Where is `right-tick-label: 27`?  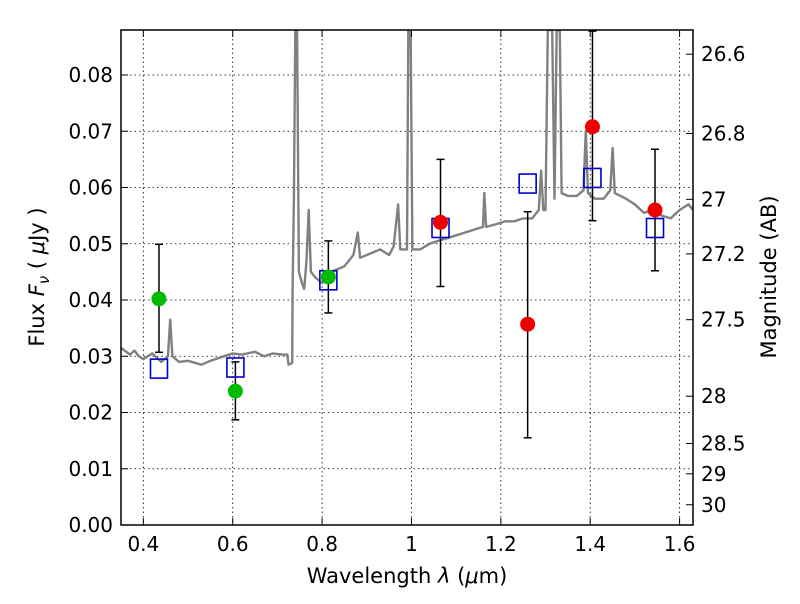
right-tick-label: 27 is located at coordinates (713, 199).